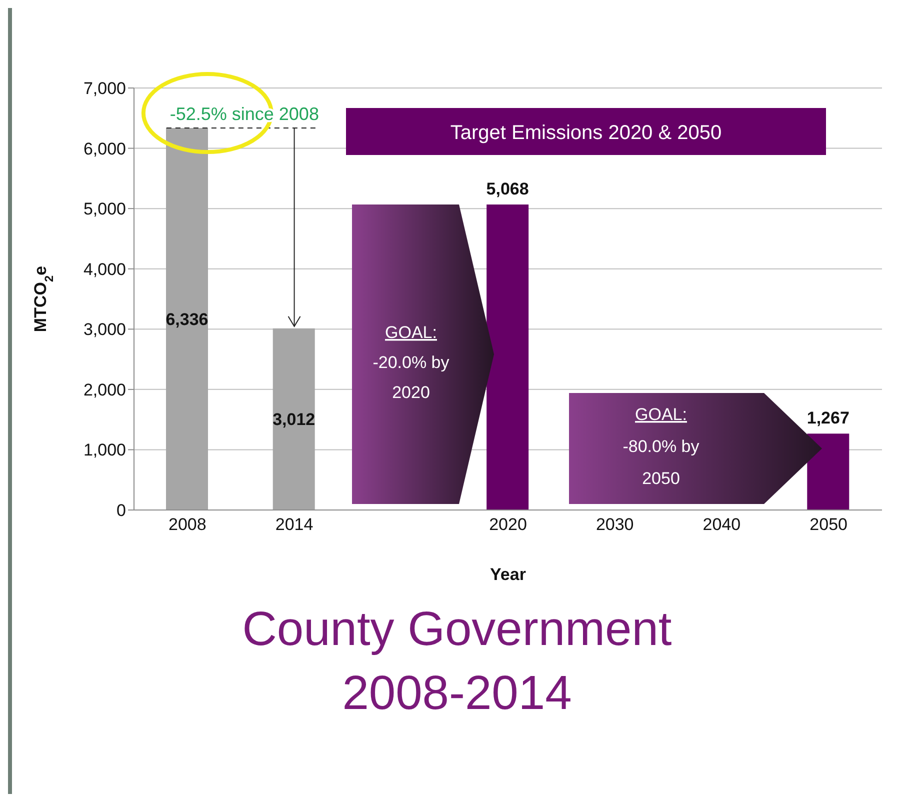 This screenshot has height=802, width=901. Describe the element at coordinates (104, 390) in the screenshot. I see `y-tick-label: 2,000` at that location.